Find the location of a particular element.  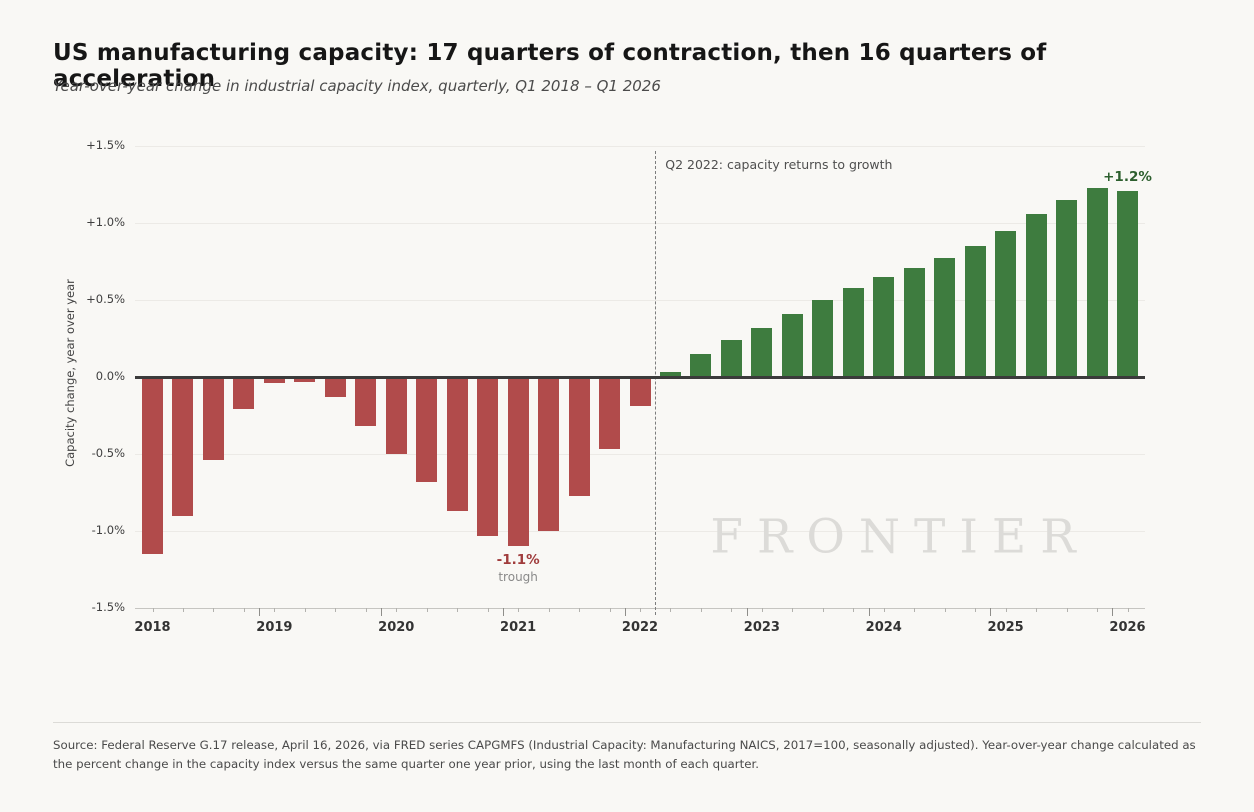

bar-q2-2020 is located at coordinates (427, 429).